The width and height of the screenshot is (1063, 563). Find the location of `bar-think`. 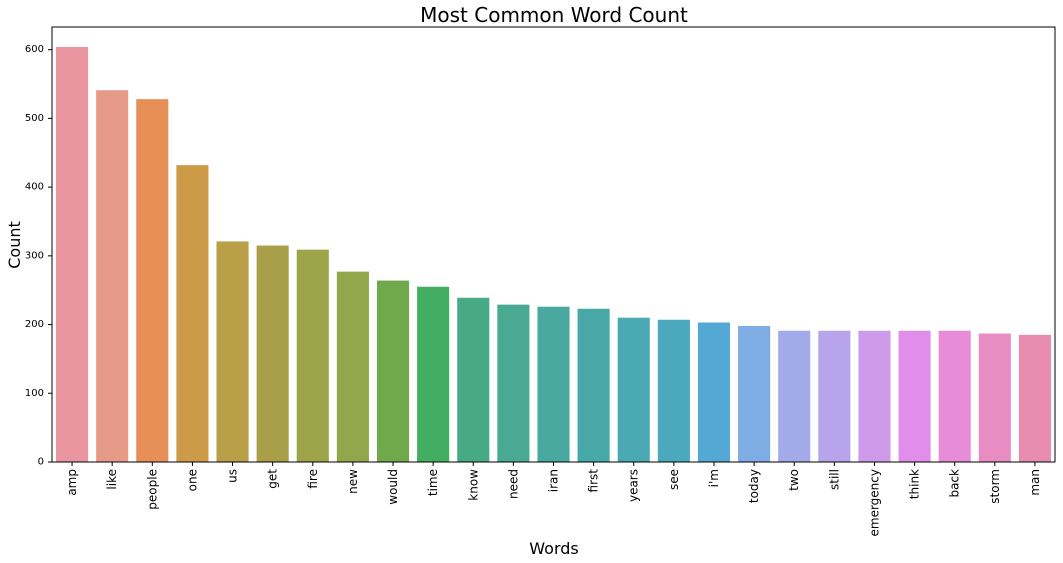

bar-think is located at coordinates (914, 396).